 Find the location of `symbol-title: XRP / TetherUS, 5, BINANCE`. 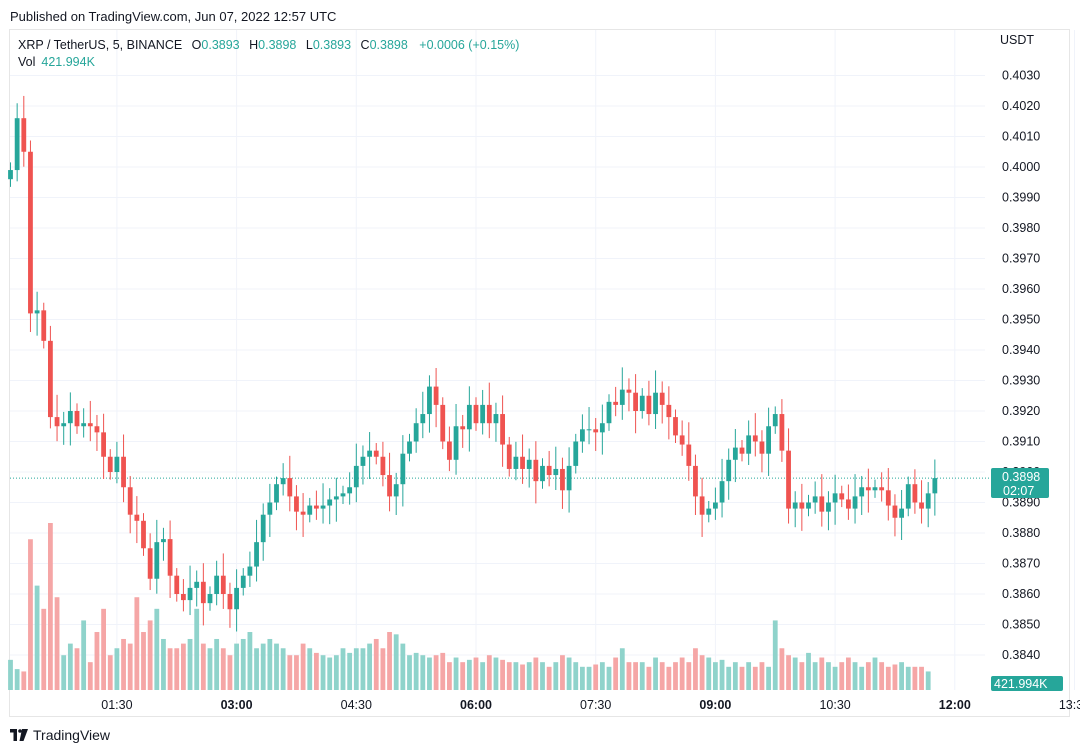

symbol-title: XRP / TetherUS, 5, BINANCE is located at coordinates (100, 45).